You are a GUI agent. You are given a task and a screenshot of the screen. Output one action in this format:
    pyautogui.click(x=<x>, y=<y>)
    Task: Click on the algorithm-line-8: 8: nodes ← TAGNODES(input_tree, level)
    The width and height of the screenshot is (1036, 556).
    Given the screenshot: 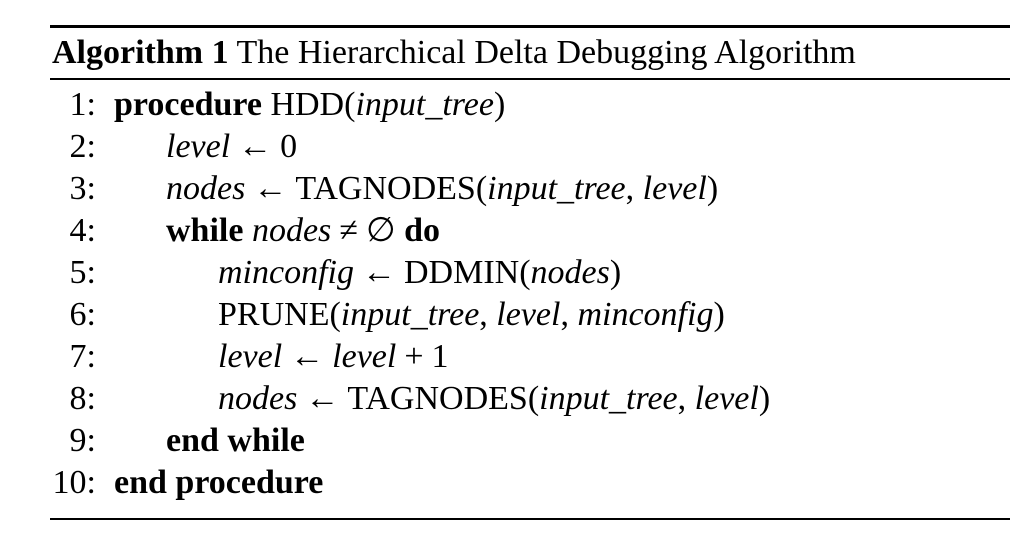 What is the action you would take?
    pyautogui.click(x=530, y=399)
    